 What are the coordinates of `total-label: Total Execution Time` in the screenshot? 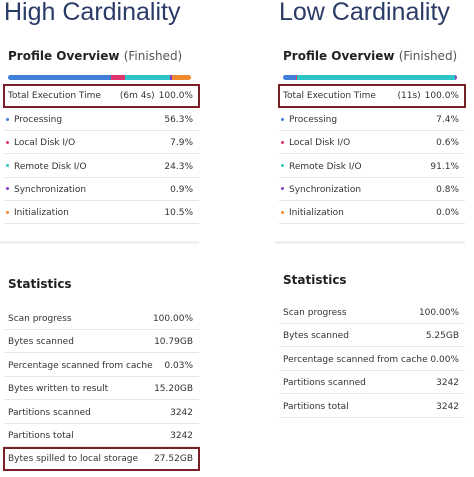 It's located at (329, 96).